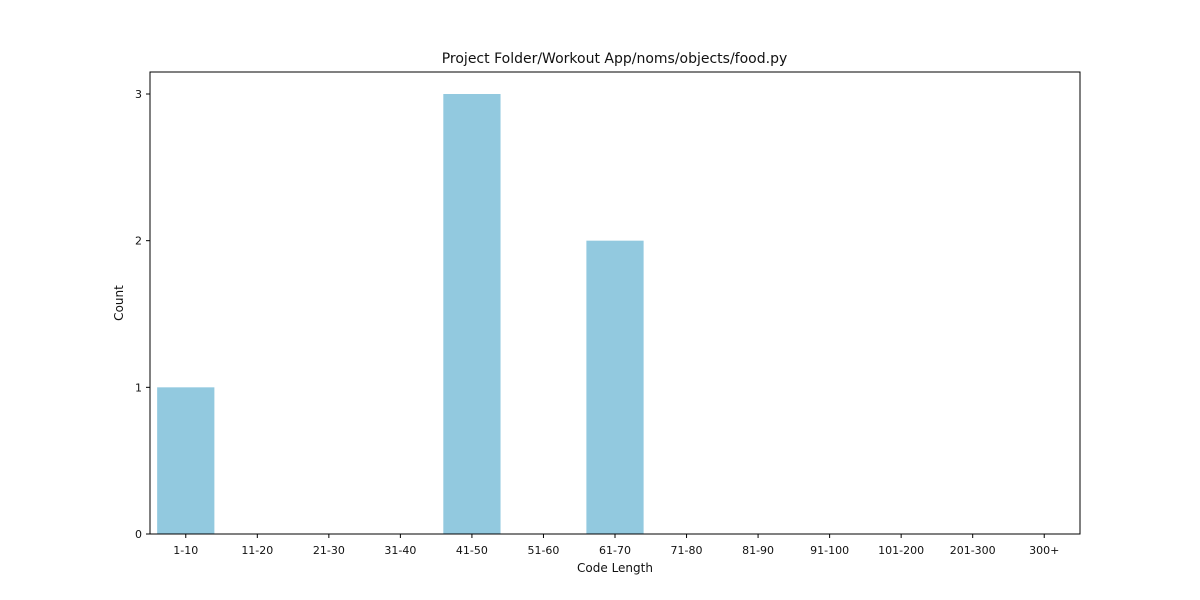 The image size is (1200, 600). I want to click on y-tick-label: 3, so click(138, 94).